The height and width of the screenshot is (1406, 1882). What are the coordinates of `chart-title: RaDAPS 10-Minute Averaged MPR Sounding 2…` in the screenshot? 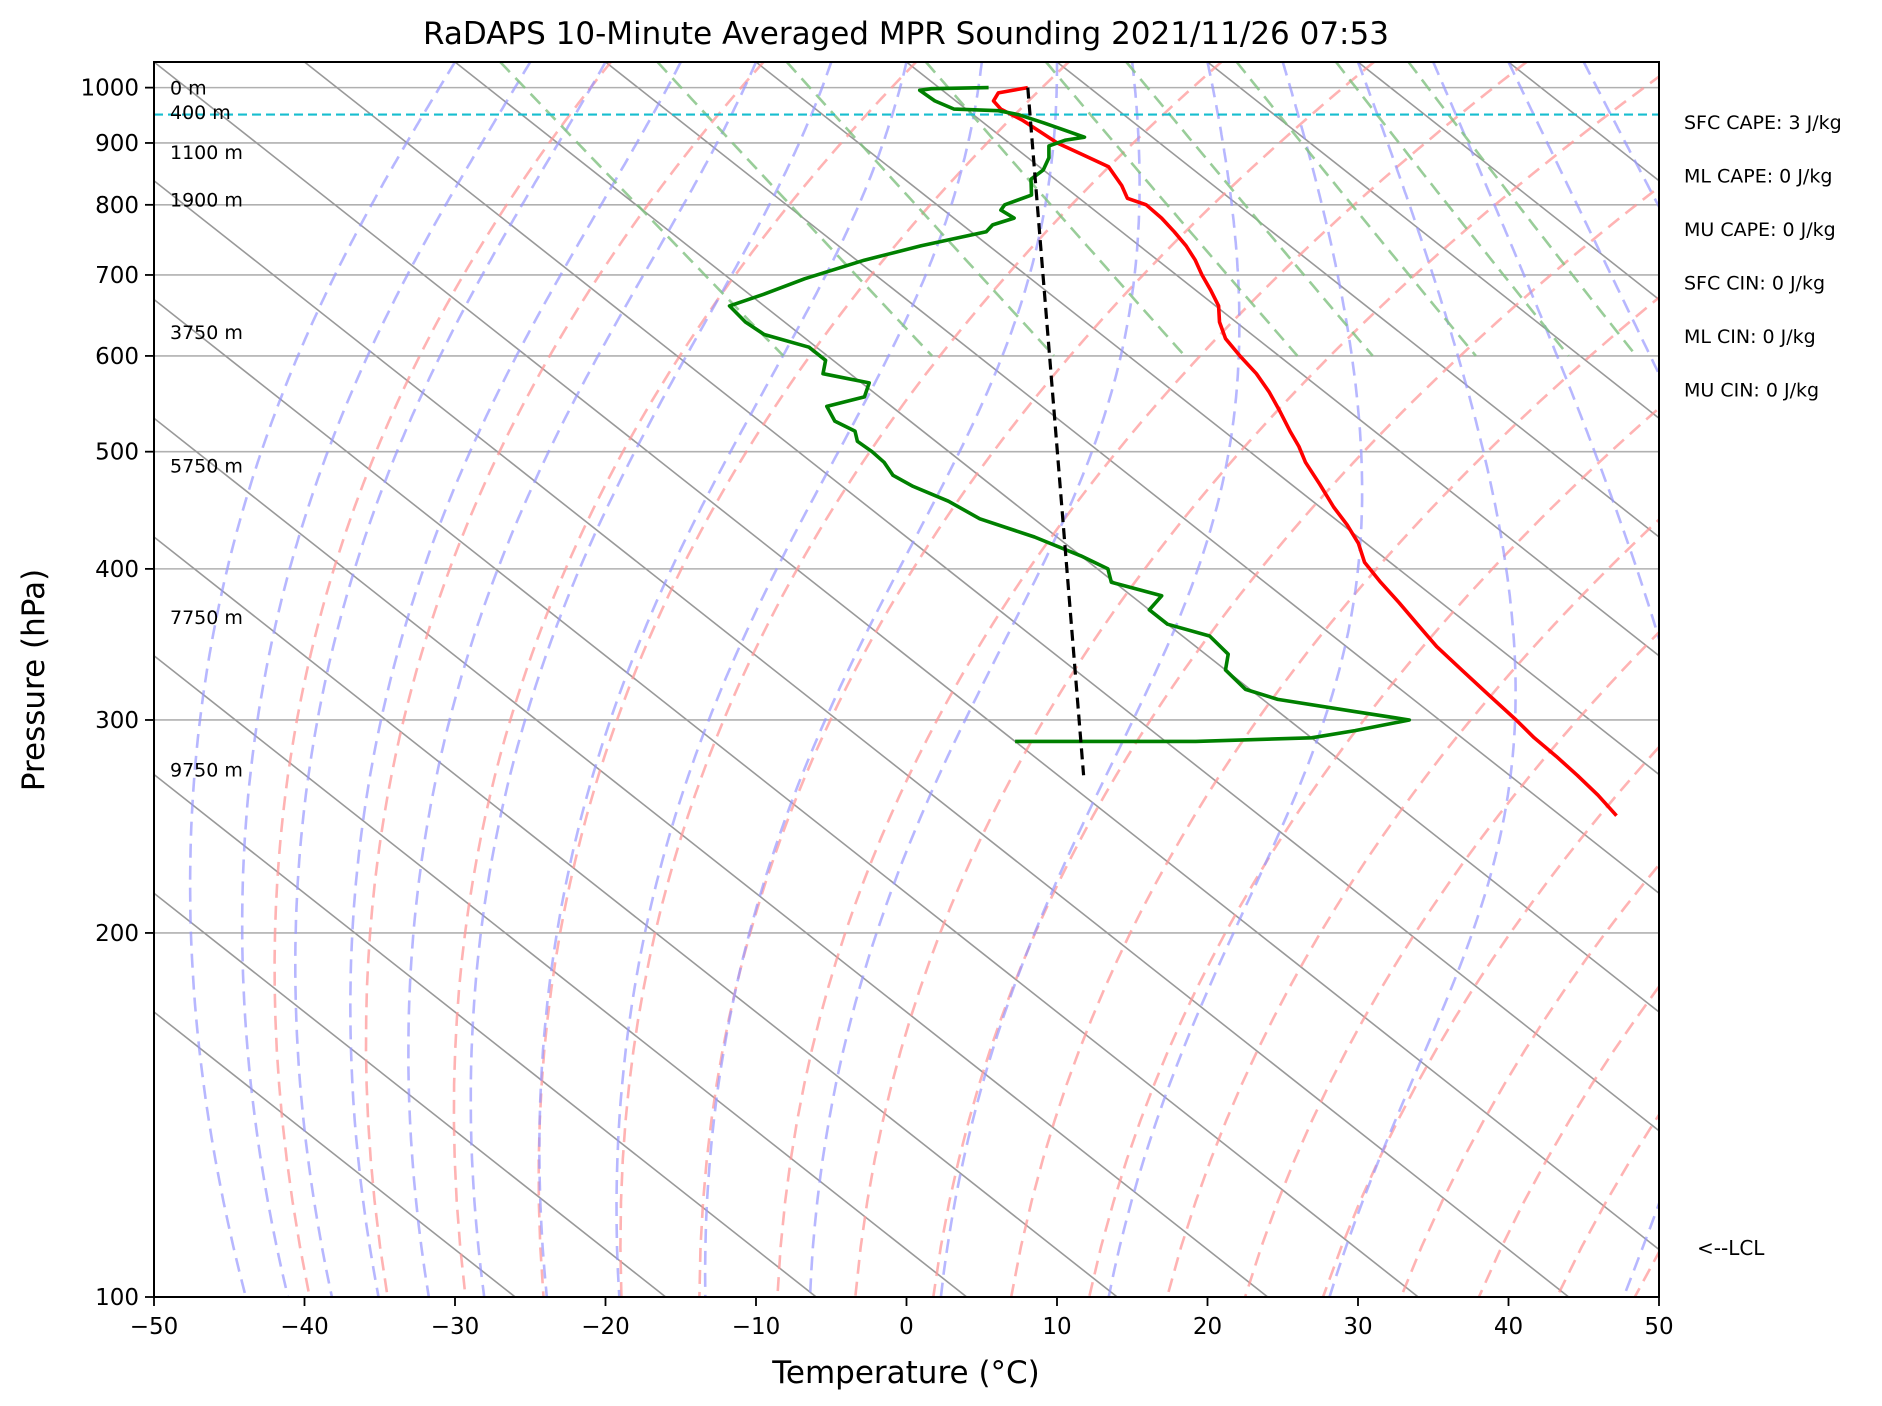 It's located at (906, 34).